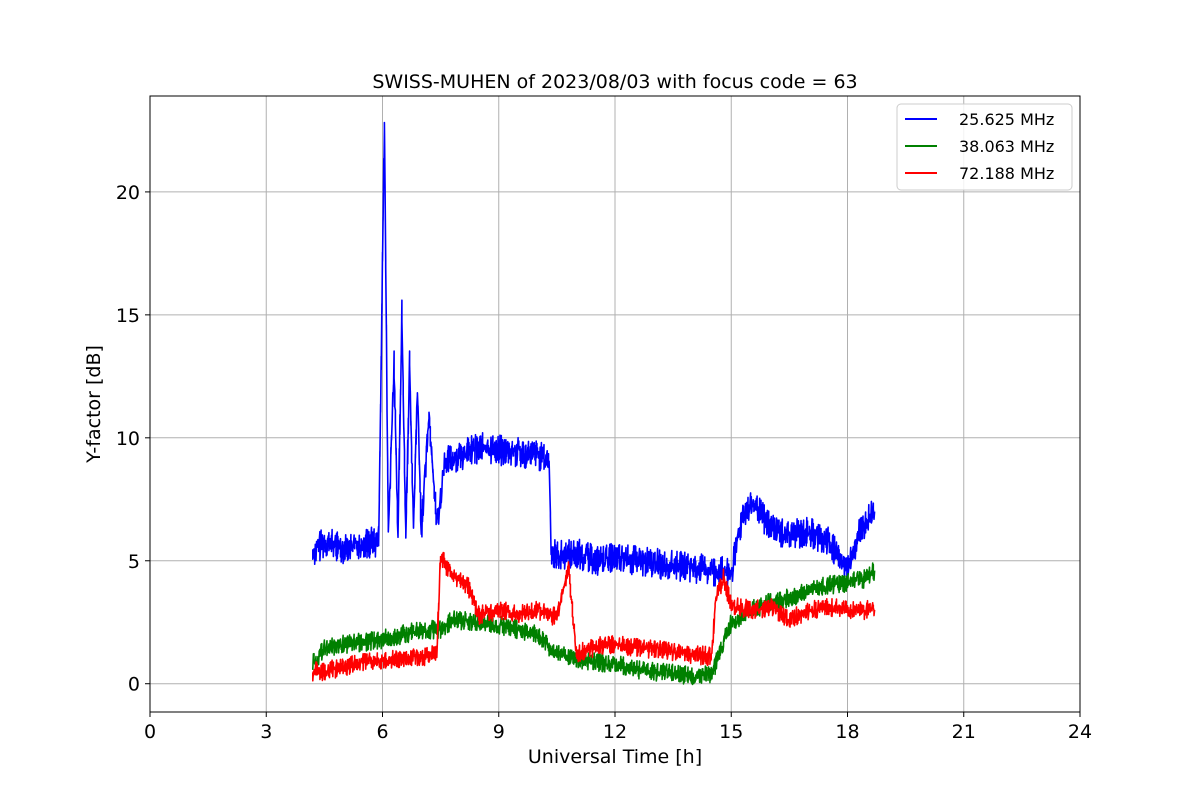 Image resolution: width=1200 pixels, height=800 pixels. I want to click on legend-box, so click(984, 147).